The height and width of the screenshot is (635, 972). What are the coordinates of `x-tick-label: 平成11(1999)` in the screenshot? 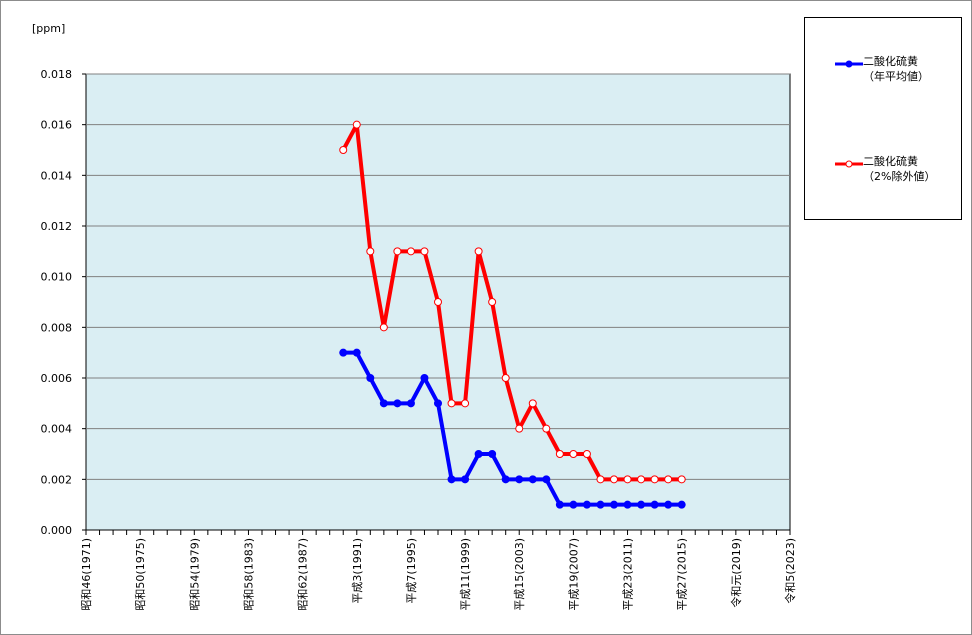 It's located at (465, 574).